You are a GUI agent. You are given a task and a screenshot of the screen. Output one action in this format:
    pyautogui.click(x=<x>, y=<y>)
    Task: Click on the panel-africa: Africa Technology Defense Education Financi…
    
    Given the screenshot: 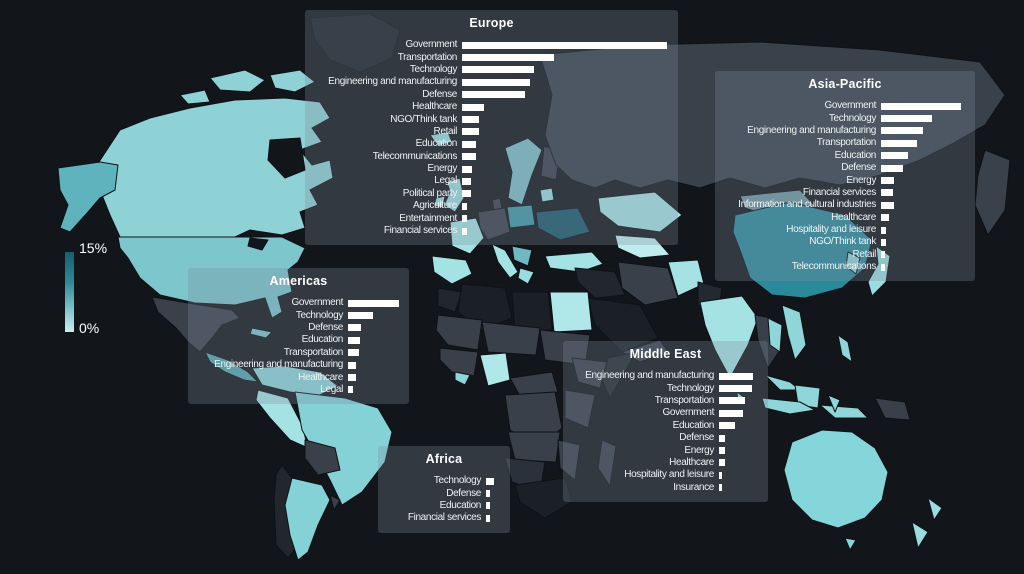 What is the action you would take?
    pyautogui.click(x=444, y=489)
    